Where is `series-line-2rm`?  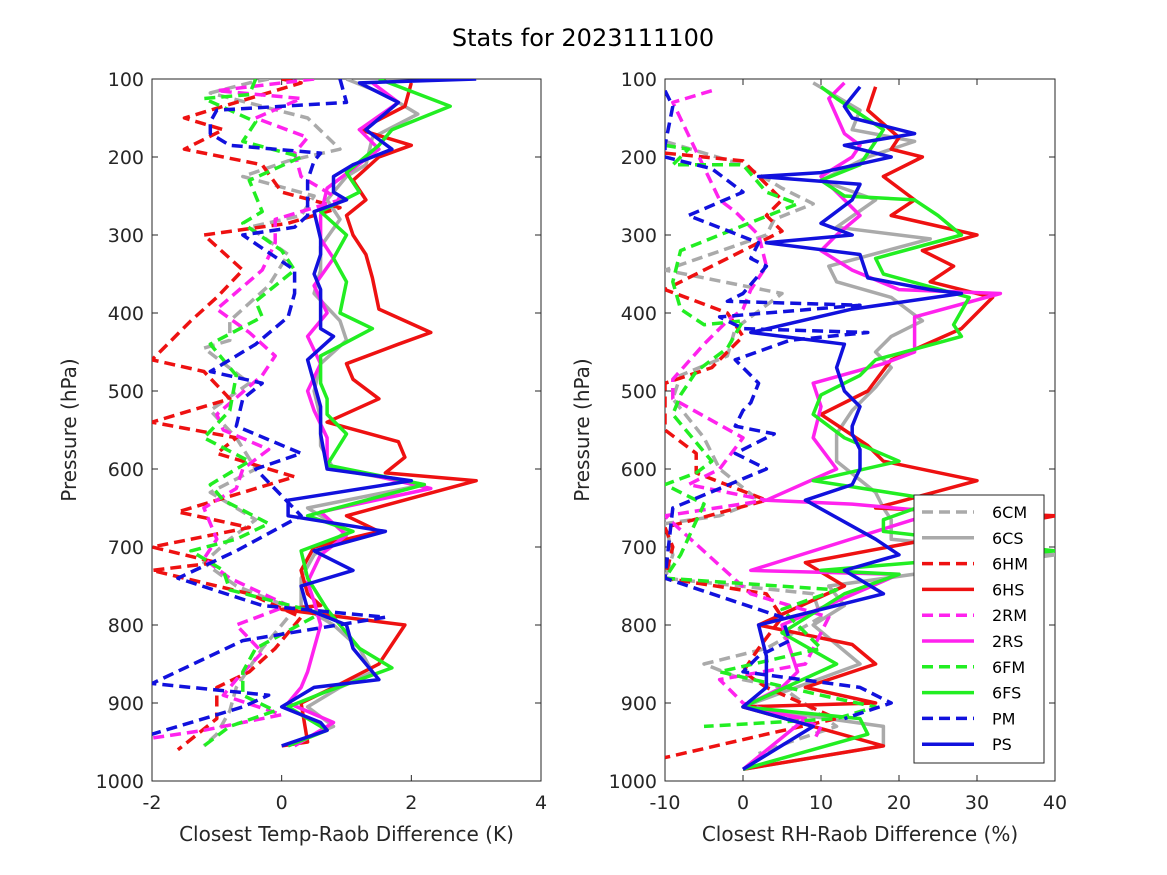
series-line-2rm is located at coordinates (748, 416).